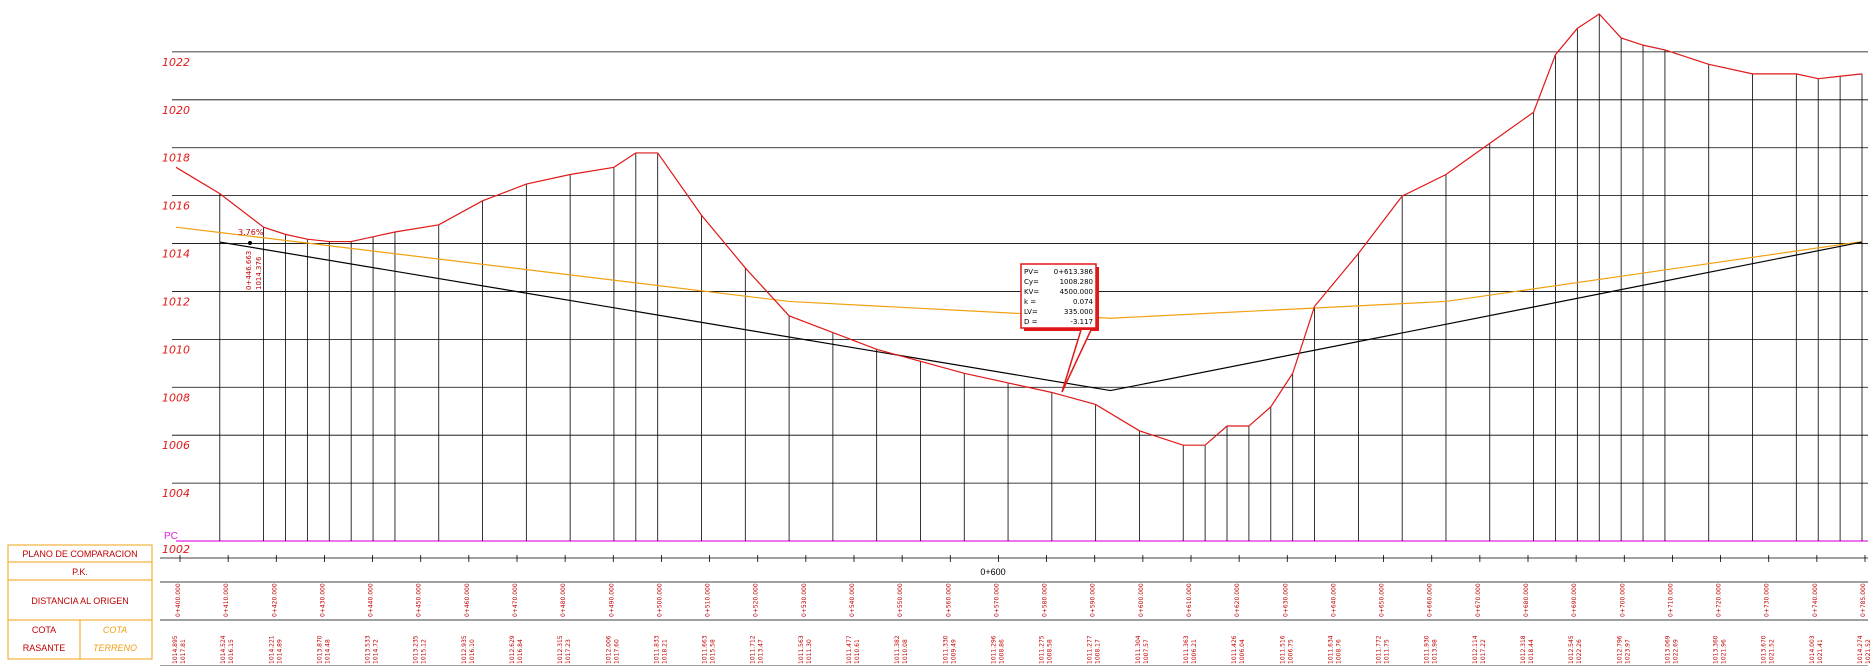 The width and height of the screenshot is (1874, 666). What do you see at coordinates (1379, 649) in the screenshot?
I see `station-rasante-label: 1011.772` at bounding box center [1379, 649].